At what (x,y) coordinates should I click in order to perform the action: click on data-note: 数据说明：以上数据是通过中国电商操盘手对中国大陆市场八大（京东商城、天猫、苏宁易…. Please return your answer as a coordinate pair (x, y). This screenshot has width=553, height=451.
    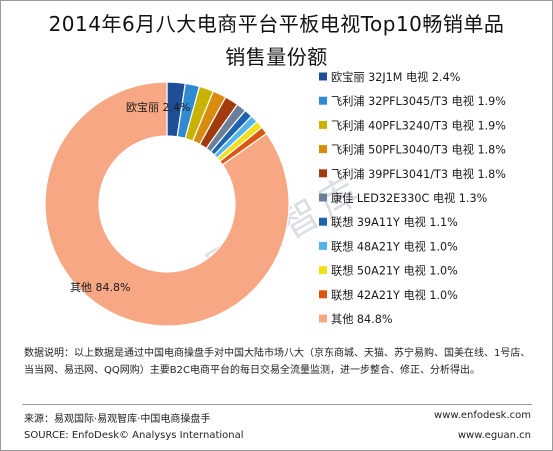
    Looking at the image, I should click on (277, 362).